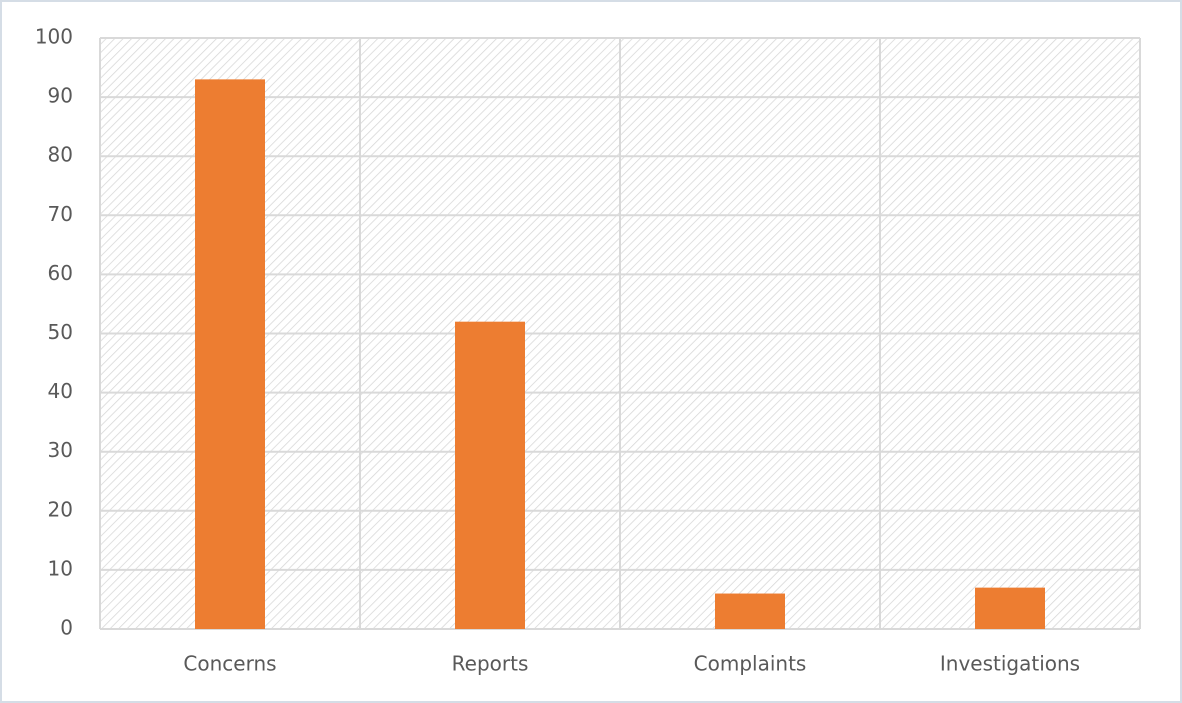  What do you see at coordinates (750, 664) in the screenshot?
I see `x-tick-label: Complaints` at bounding box center [750, 664].